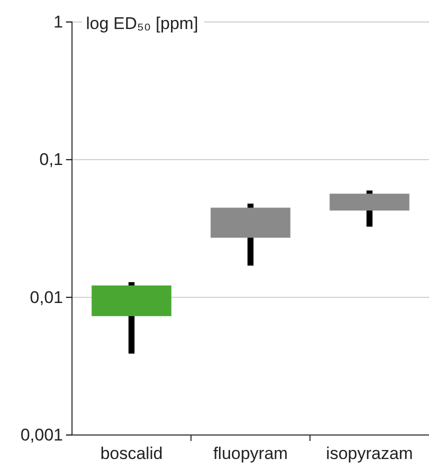  Describe the element at coordinates (250, 454) in the screenshot. I see `x-tick-label: fluopyram` at that location.